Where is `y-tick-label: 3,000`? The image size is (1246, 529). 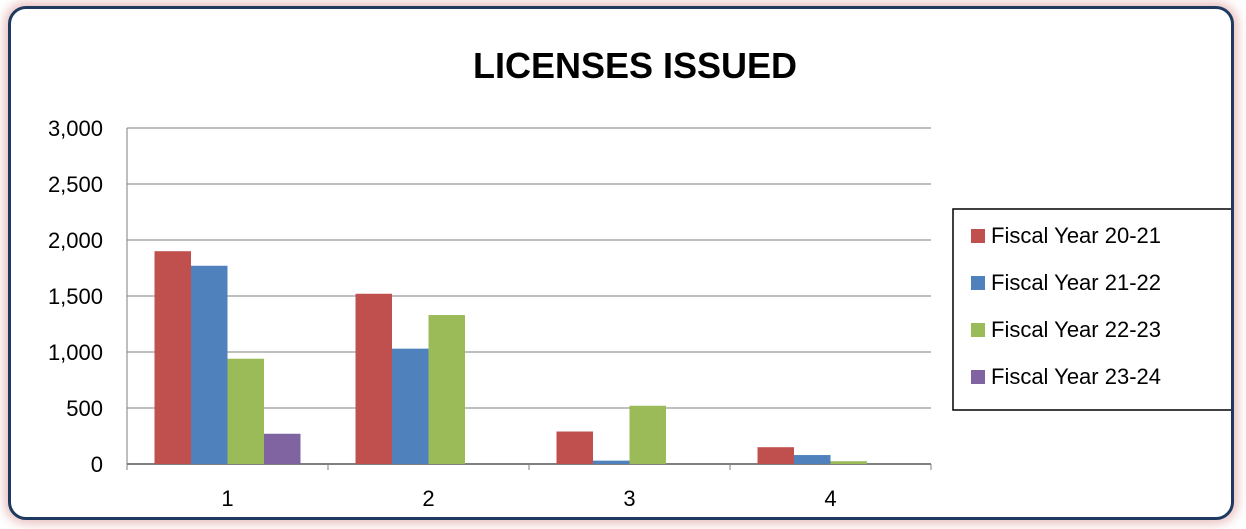 y-tick-label: 3,000 is located at coordinates (75, 128).